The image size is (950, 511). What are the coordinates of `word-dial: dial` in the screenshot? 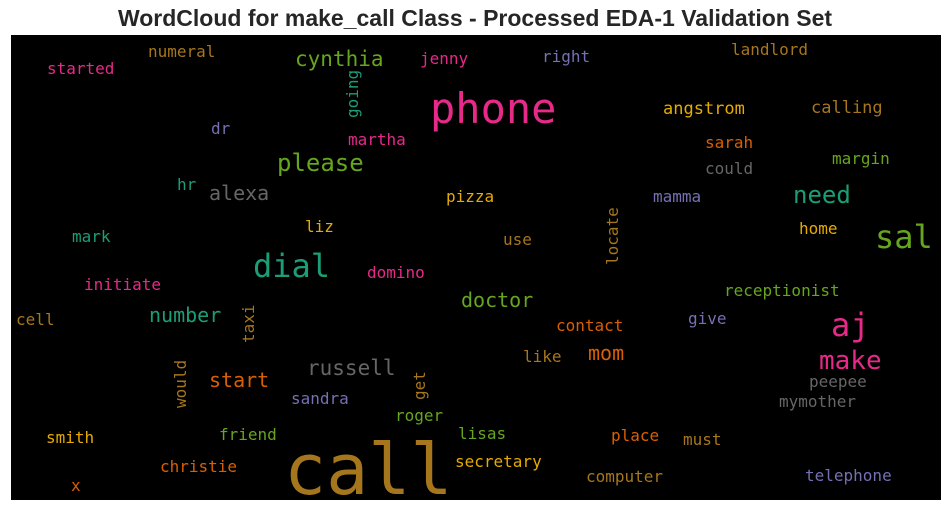 It's located at (292, 266).